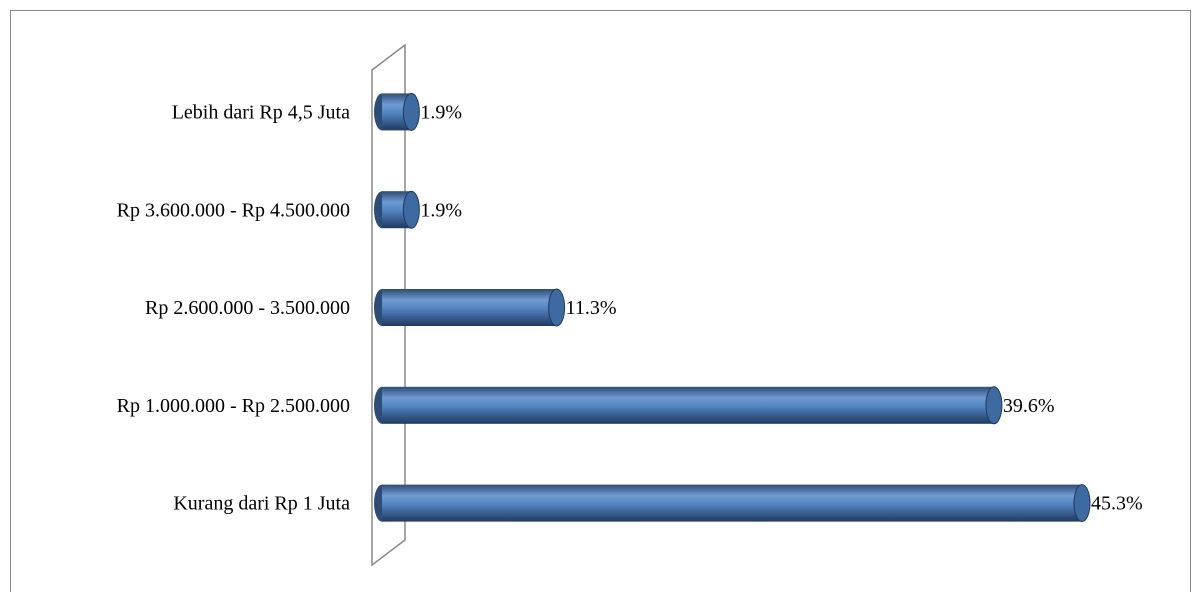  What do you see at coordinates (233, 210) in the screenshot?
I see `y-tick-label: Rp 3.600.000 - Rp 4.500.000` at bounding box center [233, 210].